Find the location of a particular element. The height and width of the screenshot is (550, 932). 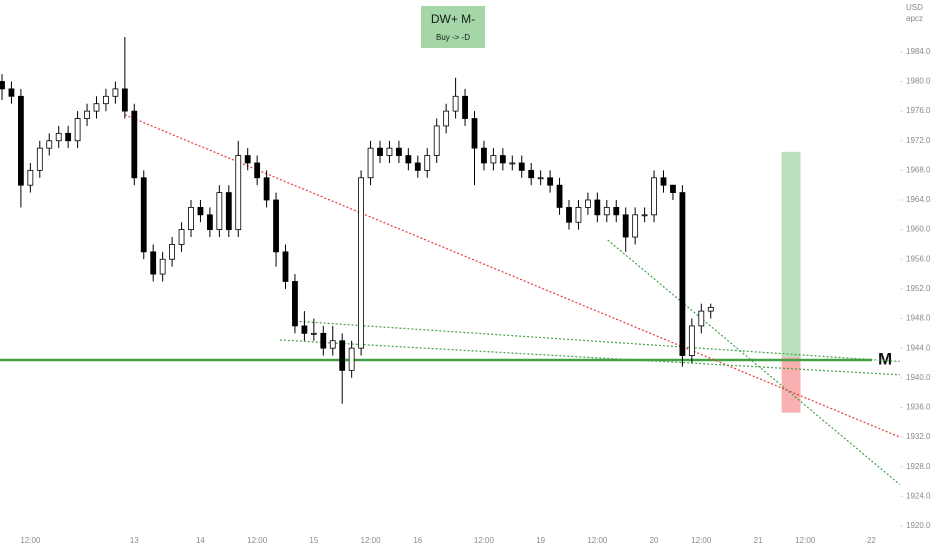

y-tick-label: 1944.0 is located at coordinates (918, 347).